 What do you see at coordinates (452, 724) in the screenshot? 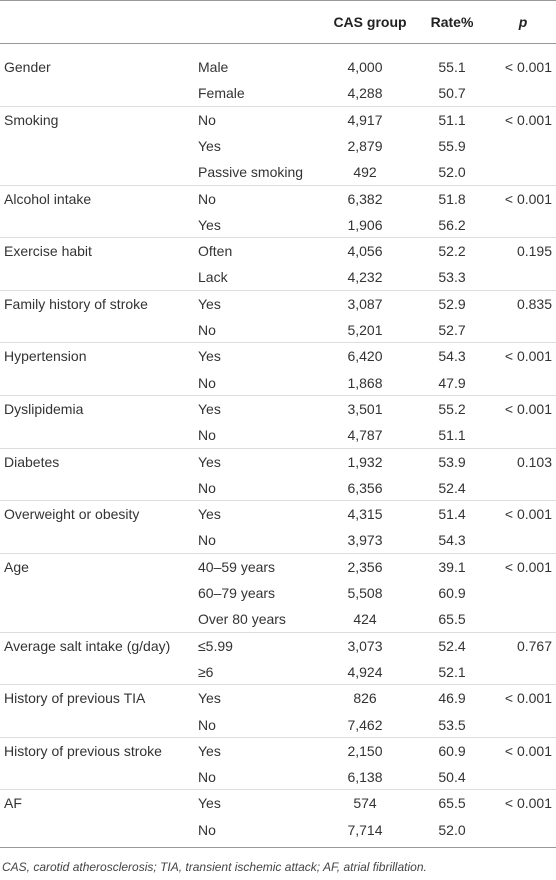
I see `rate: 53.5` at bounding box center [452, 724].